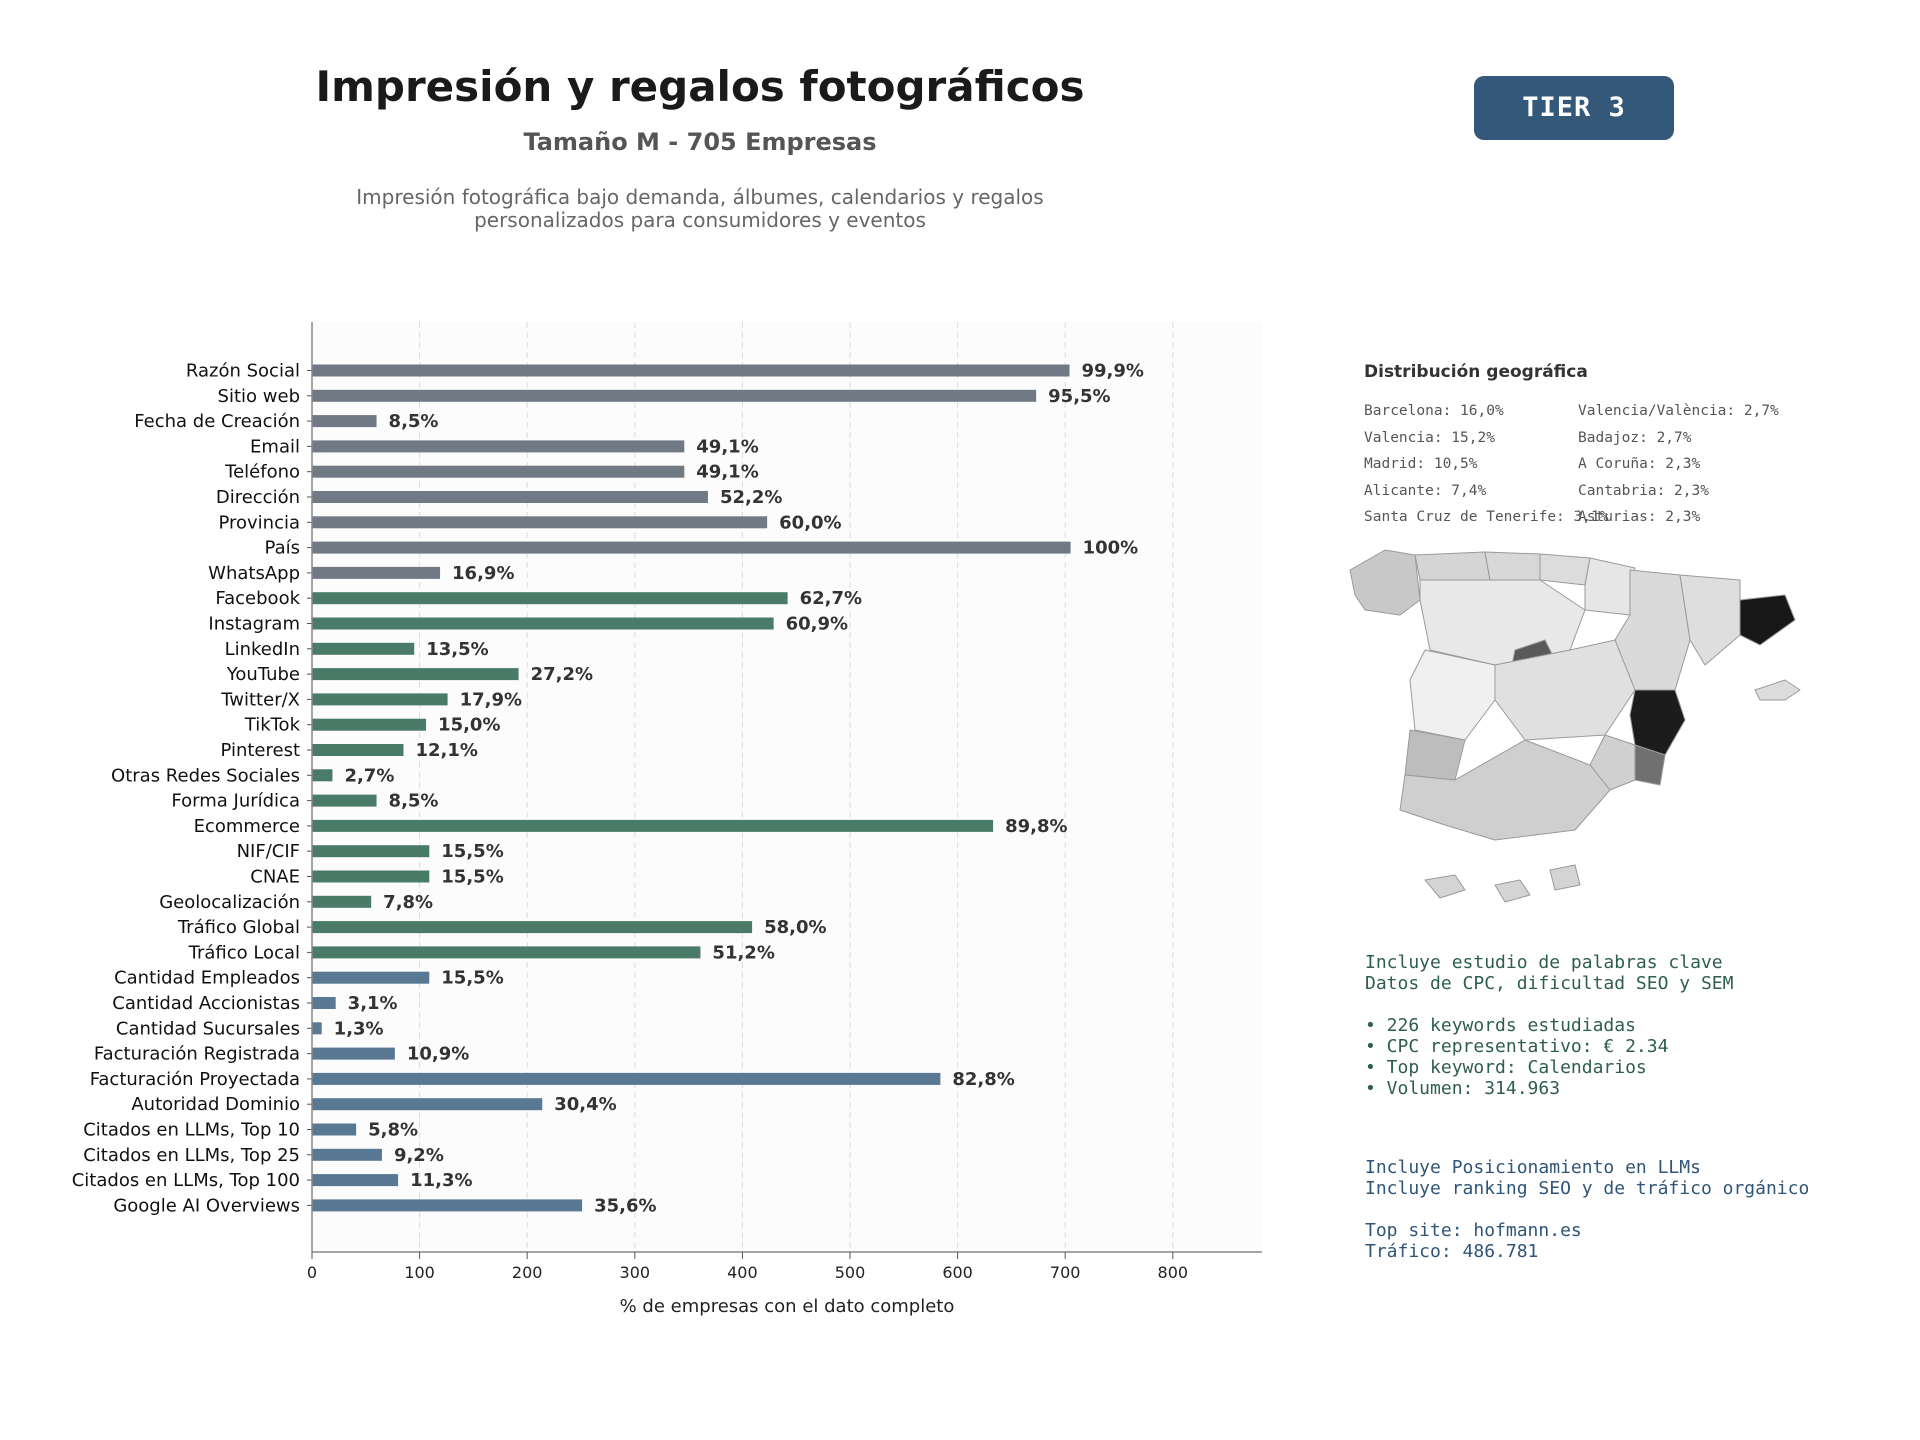  I want to click on map-region-balearic, so click(1777, 690).